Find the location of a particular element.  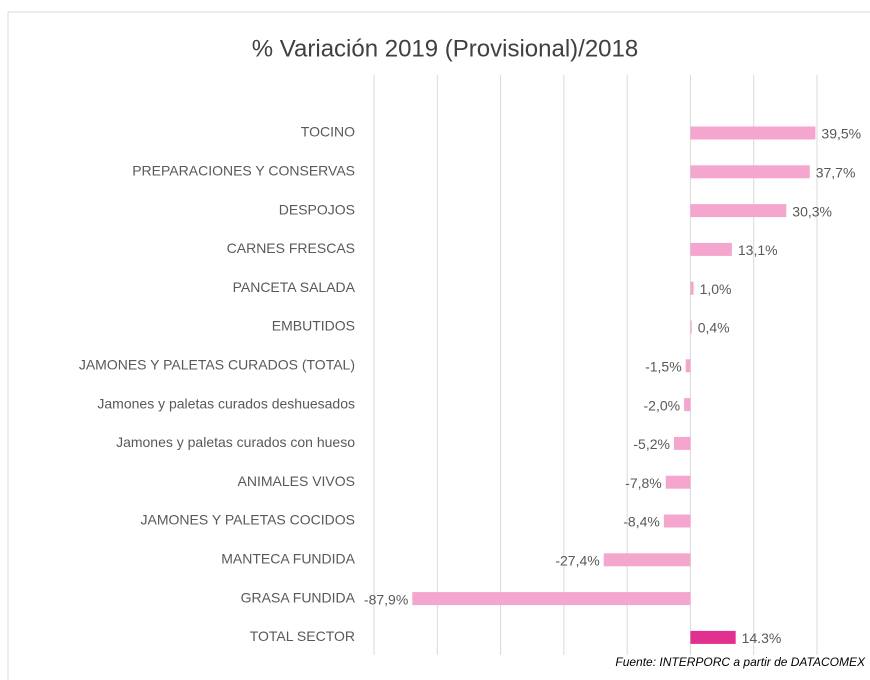

data-label: 39,5% is located at coordinates (841, 134).